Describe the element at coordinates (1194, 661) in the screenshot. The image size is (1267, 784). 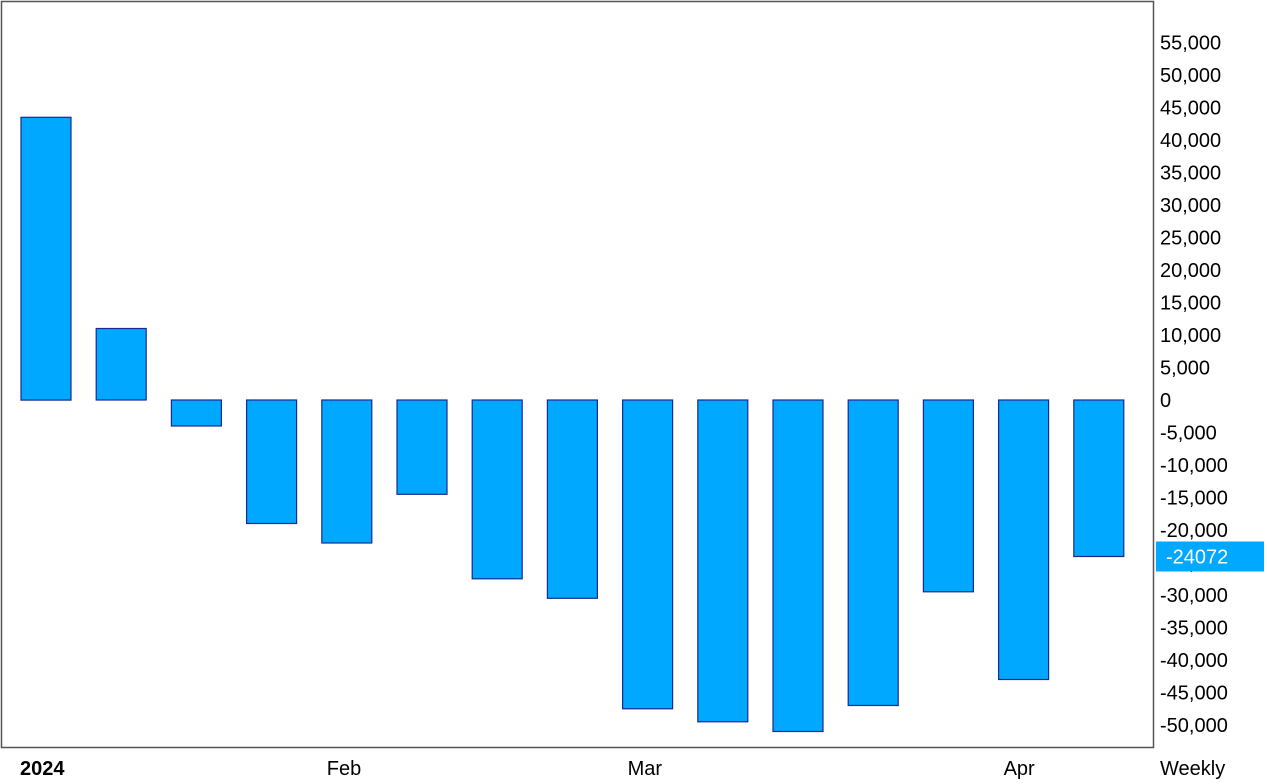
I see `y-tick-label: -40,000` at that location.